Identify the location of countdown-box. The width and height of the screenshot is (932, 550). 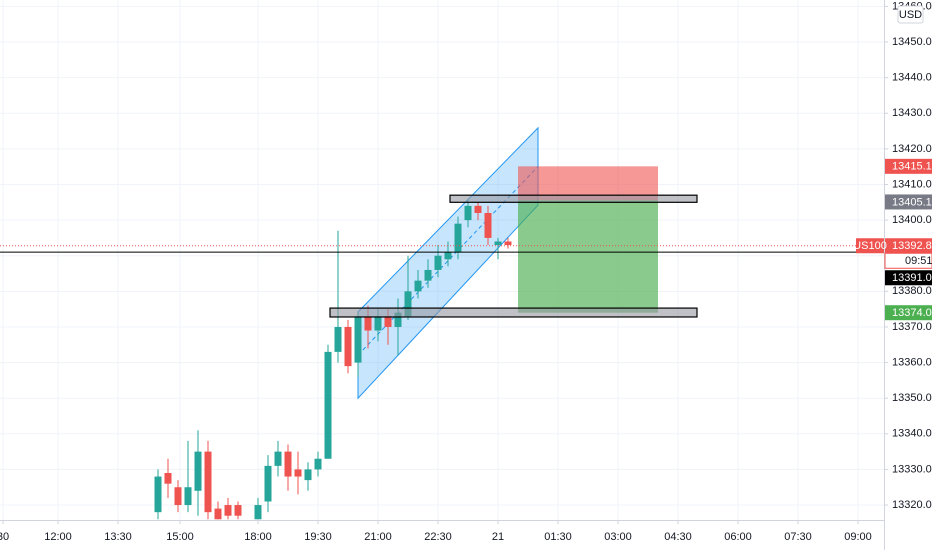
(908, 260).